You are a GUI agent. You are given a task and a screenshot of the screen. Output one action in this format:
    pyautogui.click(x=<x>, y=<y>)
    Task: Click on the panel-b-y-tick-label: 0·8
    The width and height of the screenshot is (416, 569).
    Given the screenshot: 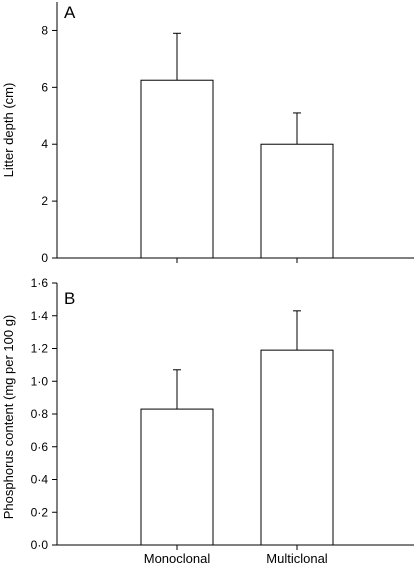 What is the action you would take?
    pyautogui.click(x=40, y=414)
    